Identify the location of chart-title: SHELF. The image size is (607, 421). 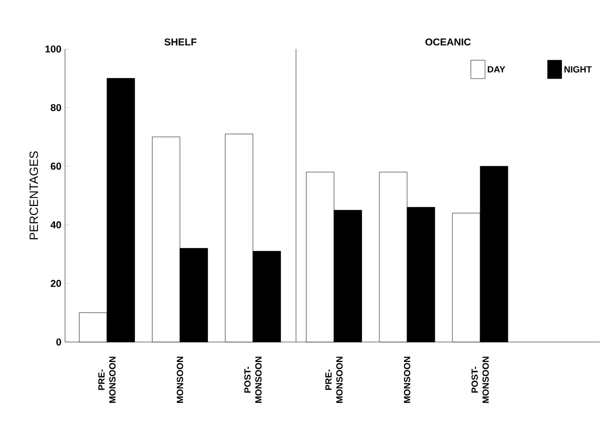
(180, 42).